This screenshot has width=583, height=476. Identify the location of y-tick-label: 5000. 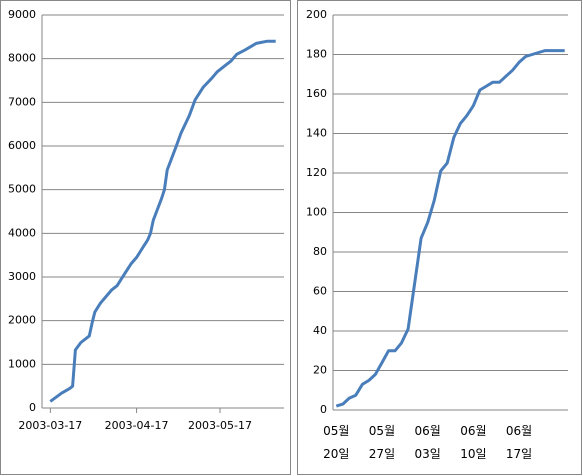
(22, 189).